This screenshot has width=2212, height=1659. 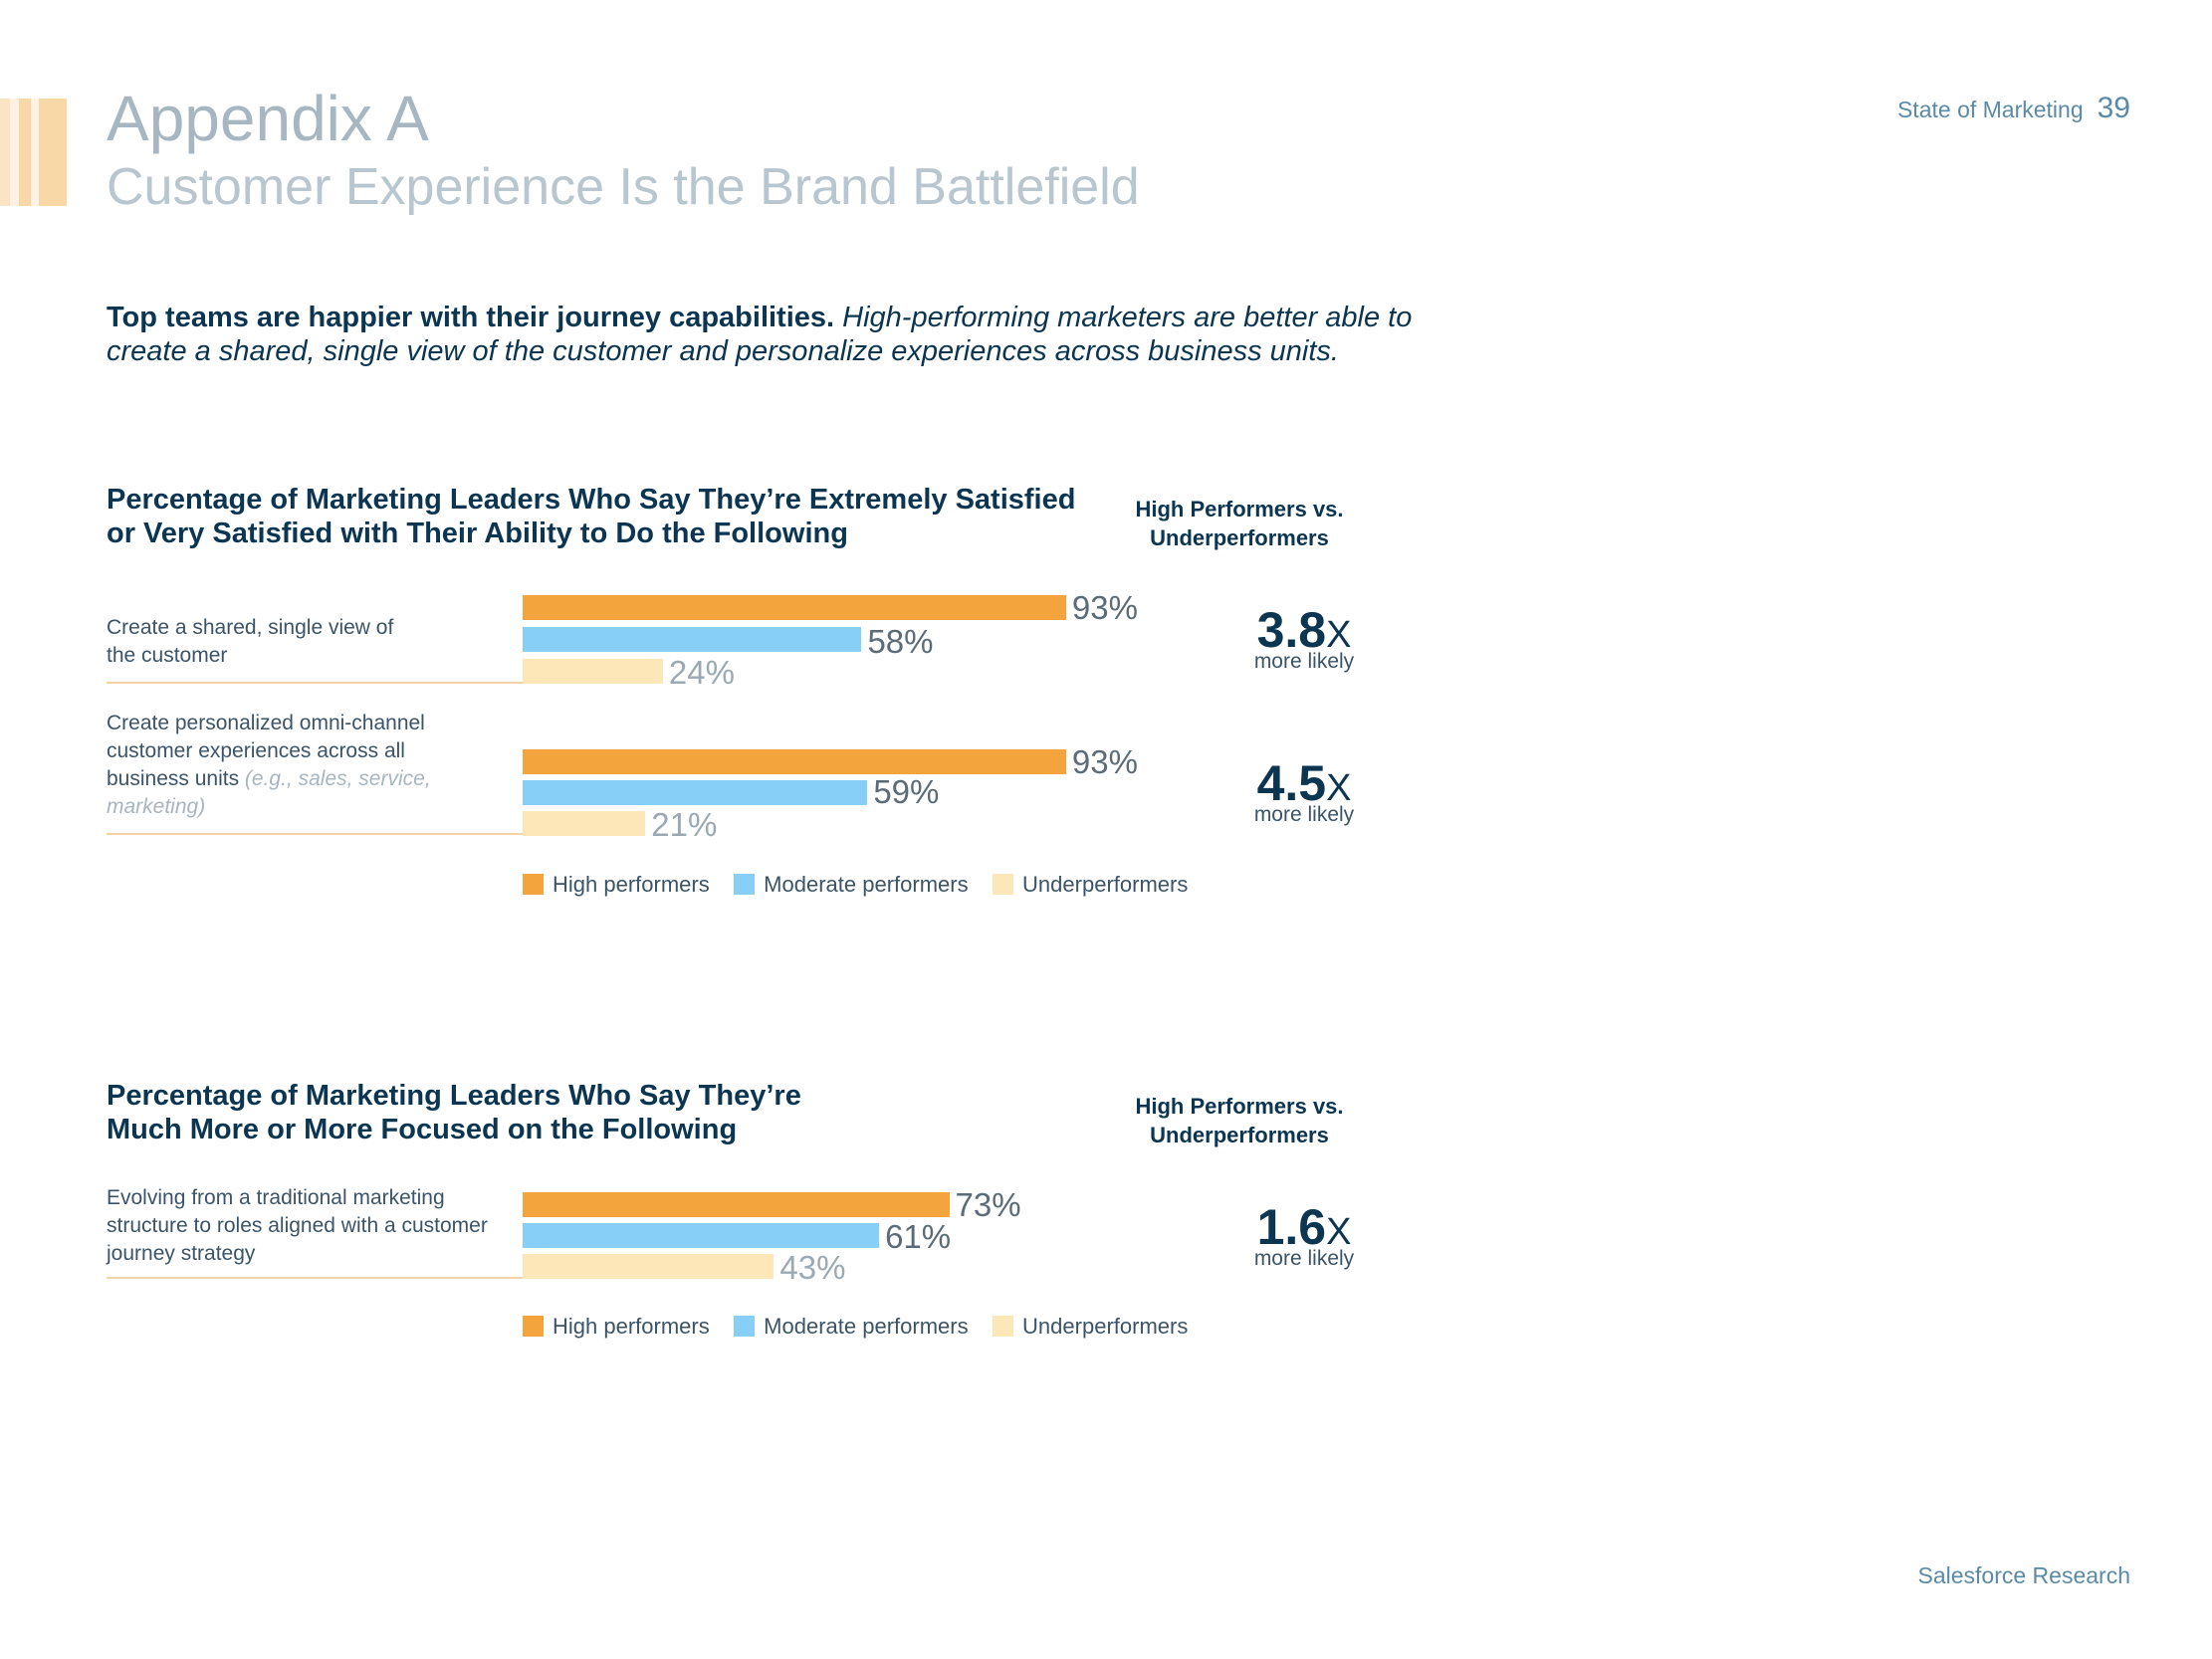 I want to click on chart1-row1-value-moderate: 58%, so click(x=900, y=641).